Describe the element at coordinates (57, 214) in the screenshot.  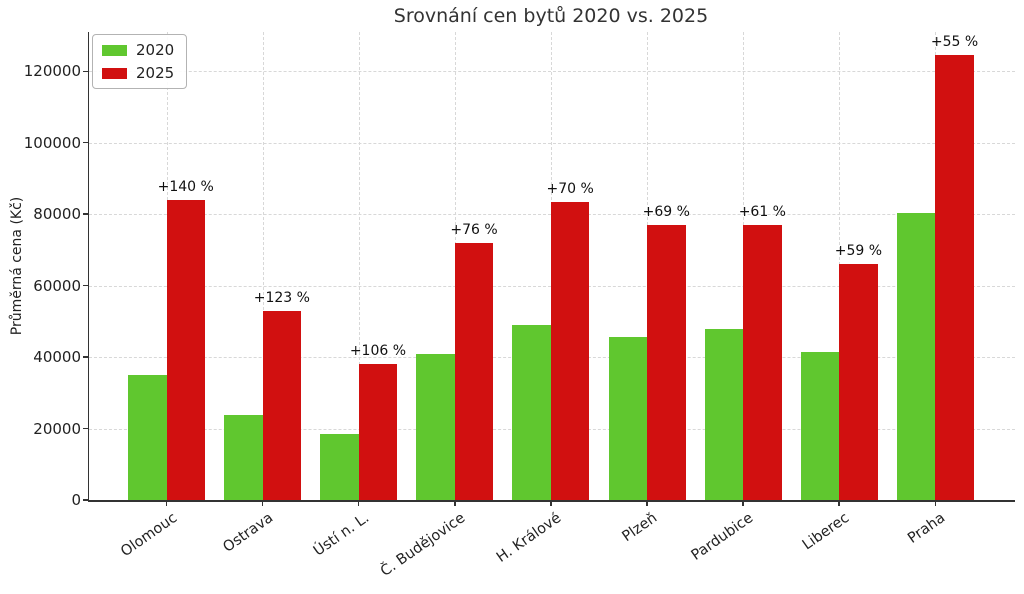
I see `y-tick-label: 80000` at that location.